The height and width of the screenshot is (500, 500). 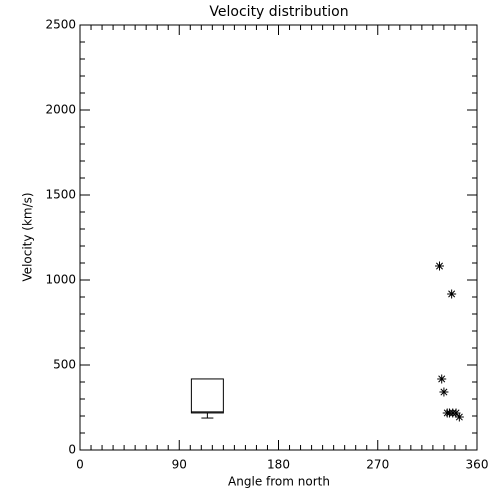 What do you see at coordinates (60, 195) in the screenshot?
I see `y-tick-label: 1500` at bounding box center [60, 195].